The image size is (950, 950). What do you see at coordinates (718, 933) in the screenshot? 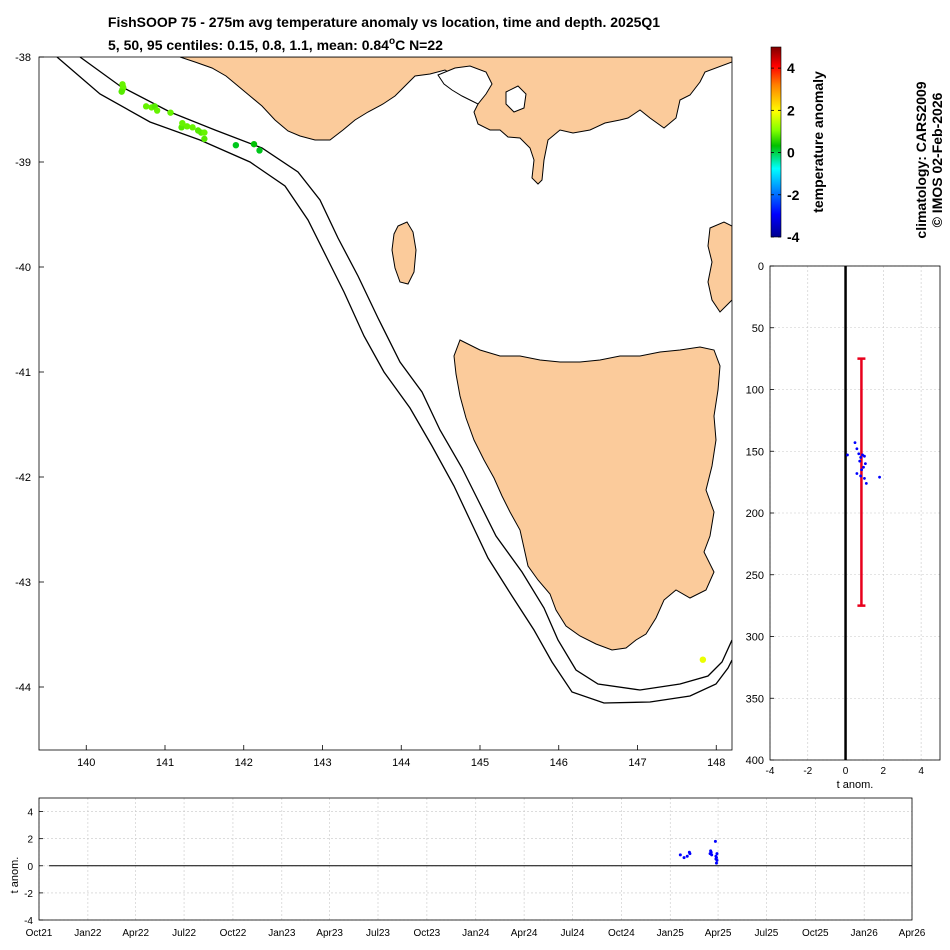
I see `time-x-tick-label: Apr25` at bounding box center [718, 933].